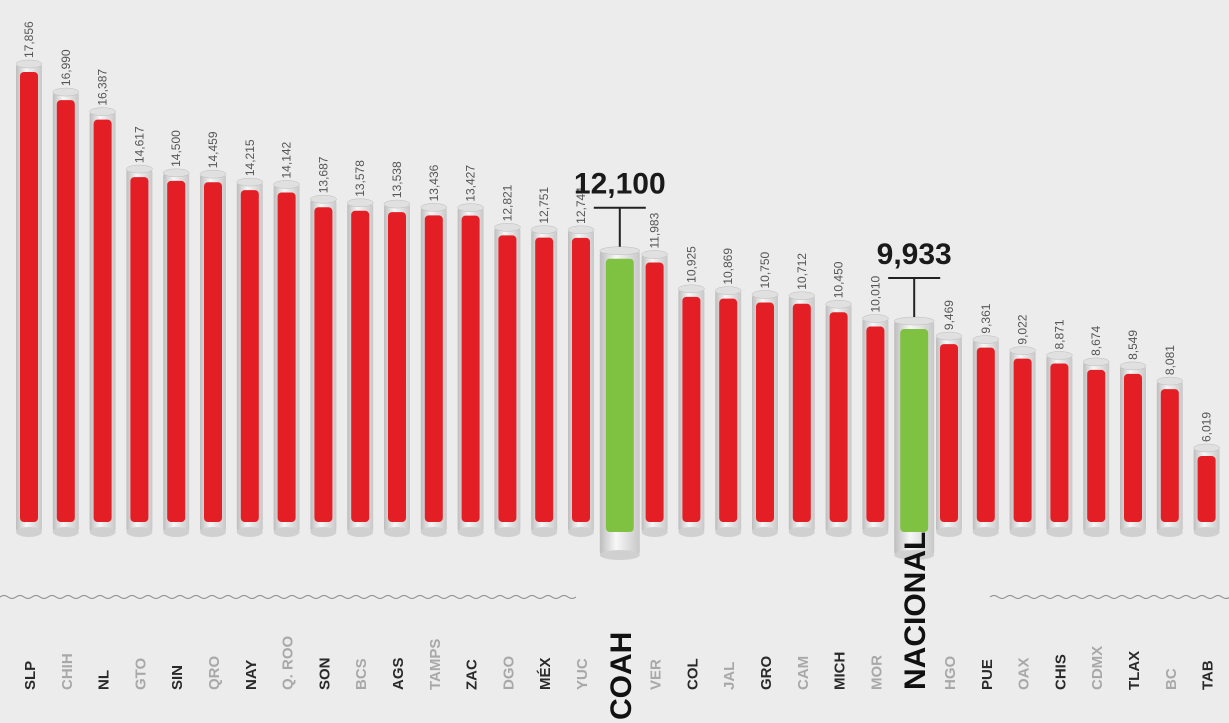 This screenshot has height=723, width=1229. Describe the element at coordinates (251, 675) in the screenshot. I see `category-label: NAY` at that location.